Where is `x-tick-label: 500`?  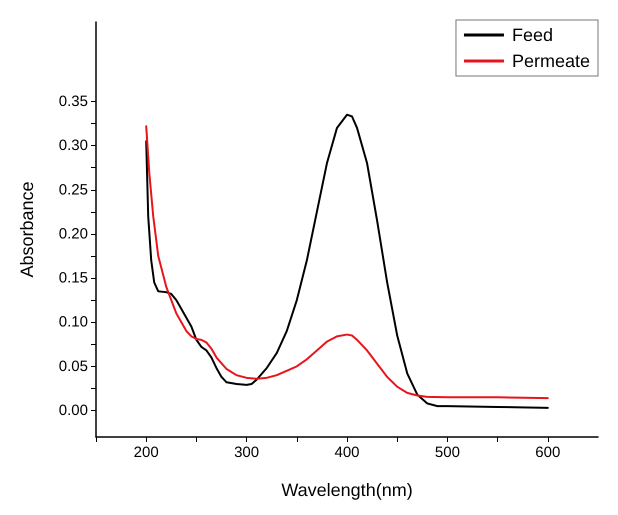 x-tick-label: 500 is located at coordinates (447, 452).